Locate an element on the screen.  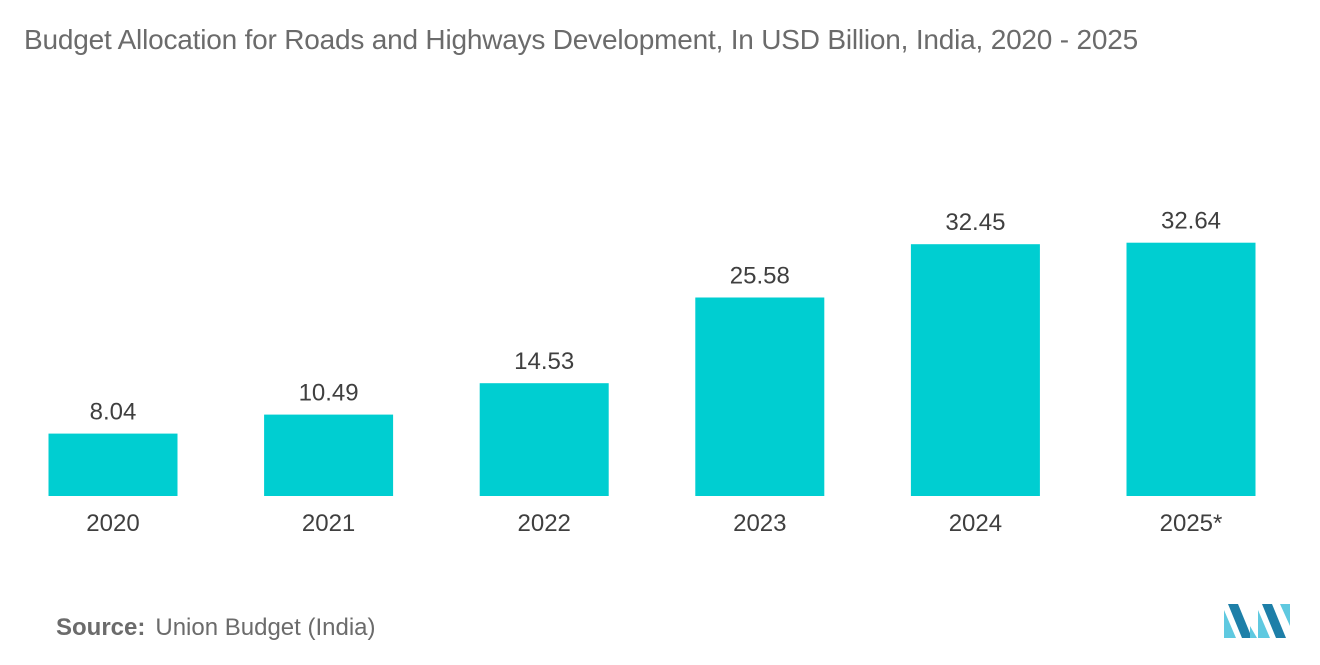
x-tick-label-2025-est: 2025* is located at coordinates (1191, 523).